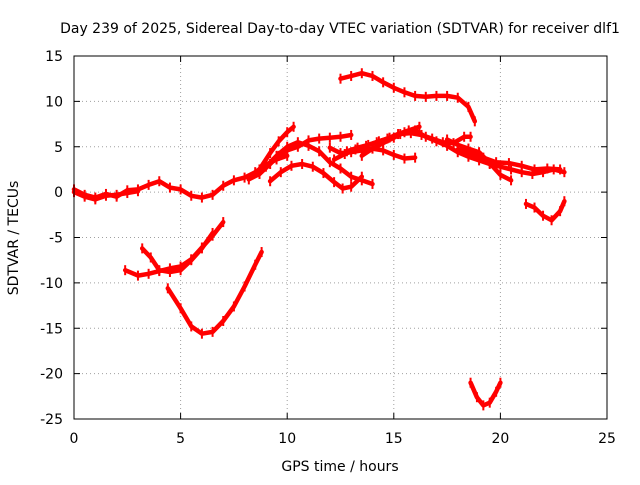 Image resolution: width=640 pixels, height=485 pixels. What do you see at coordinates (51, 284) in the screenshot?
I see `y-tick-label: -10` at bounding box center [51, 284].